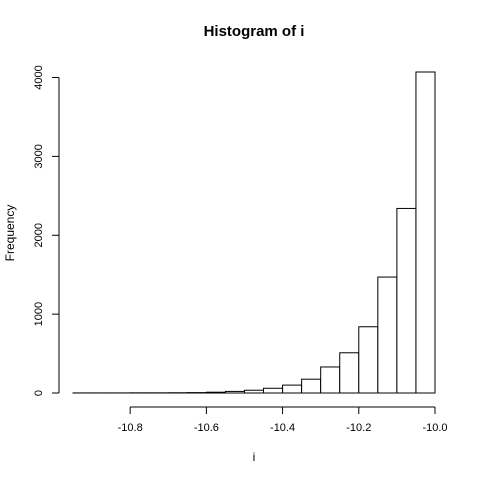  What do you see at coordinates (39, 393) in the screenshot?
I see `y-tick-label: 0` at bounding box center [39, 393].